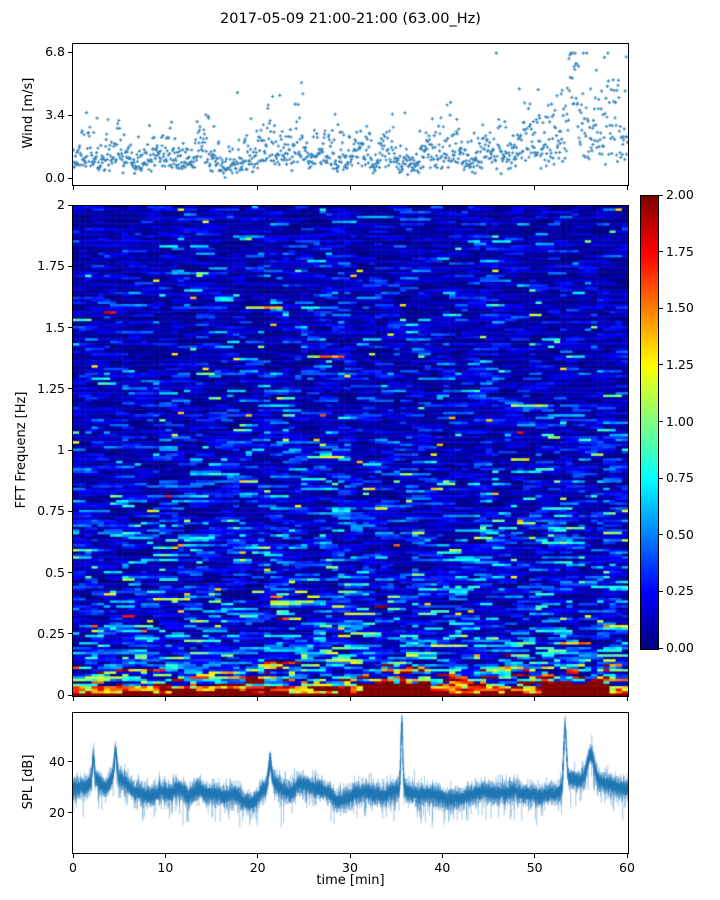 This screenshot has height=900, width=720. Describe the element at coordinates (55, 115) in the screenshot. I see `wind-ytick-label: 3.4` at that location.